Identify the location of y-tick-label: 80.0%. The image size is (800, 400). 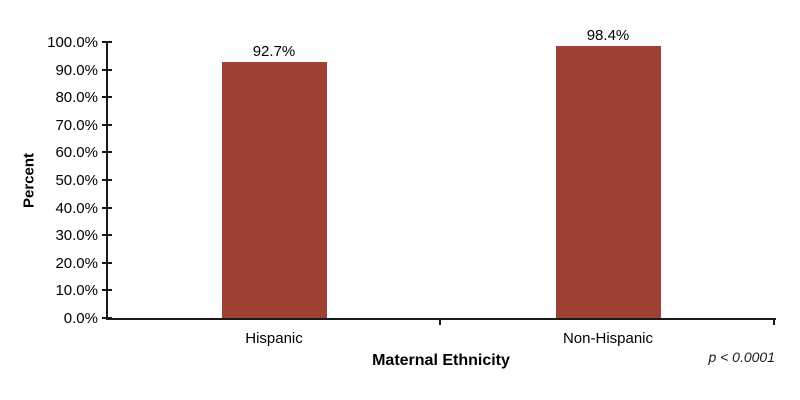
(76, 98).